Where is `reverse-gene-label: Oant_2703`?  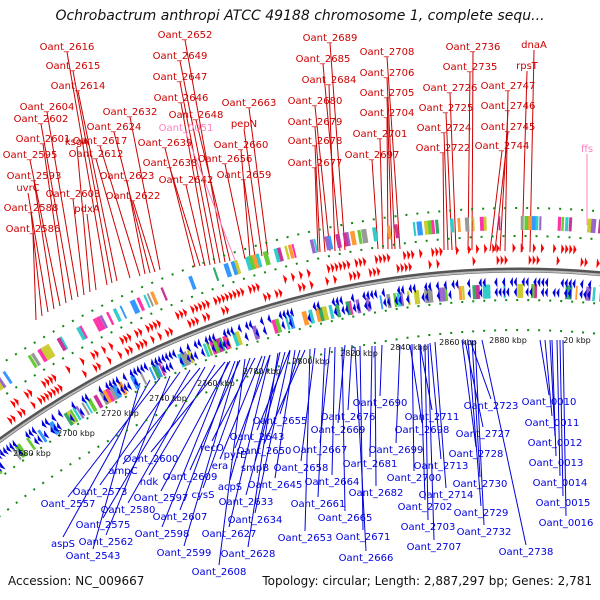 reverse-gene-label: Oant_2703 is located at coordinates (428, 527).